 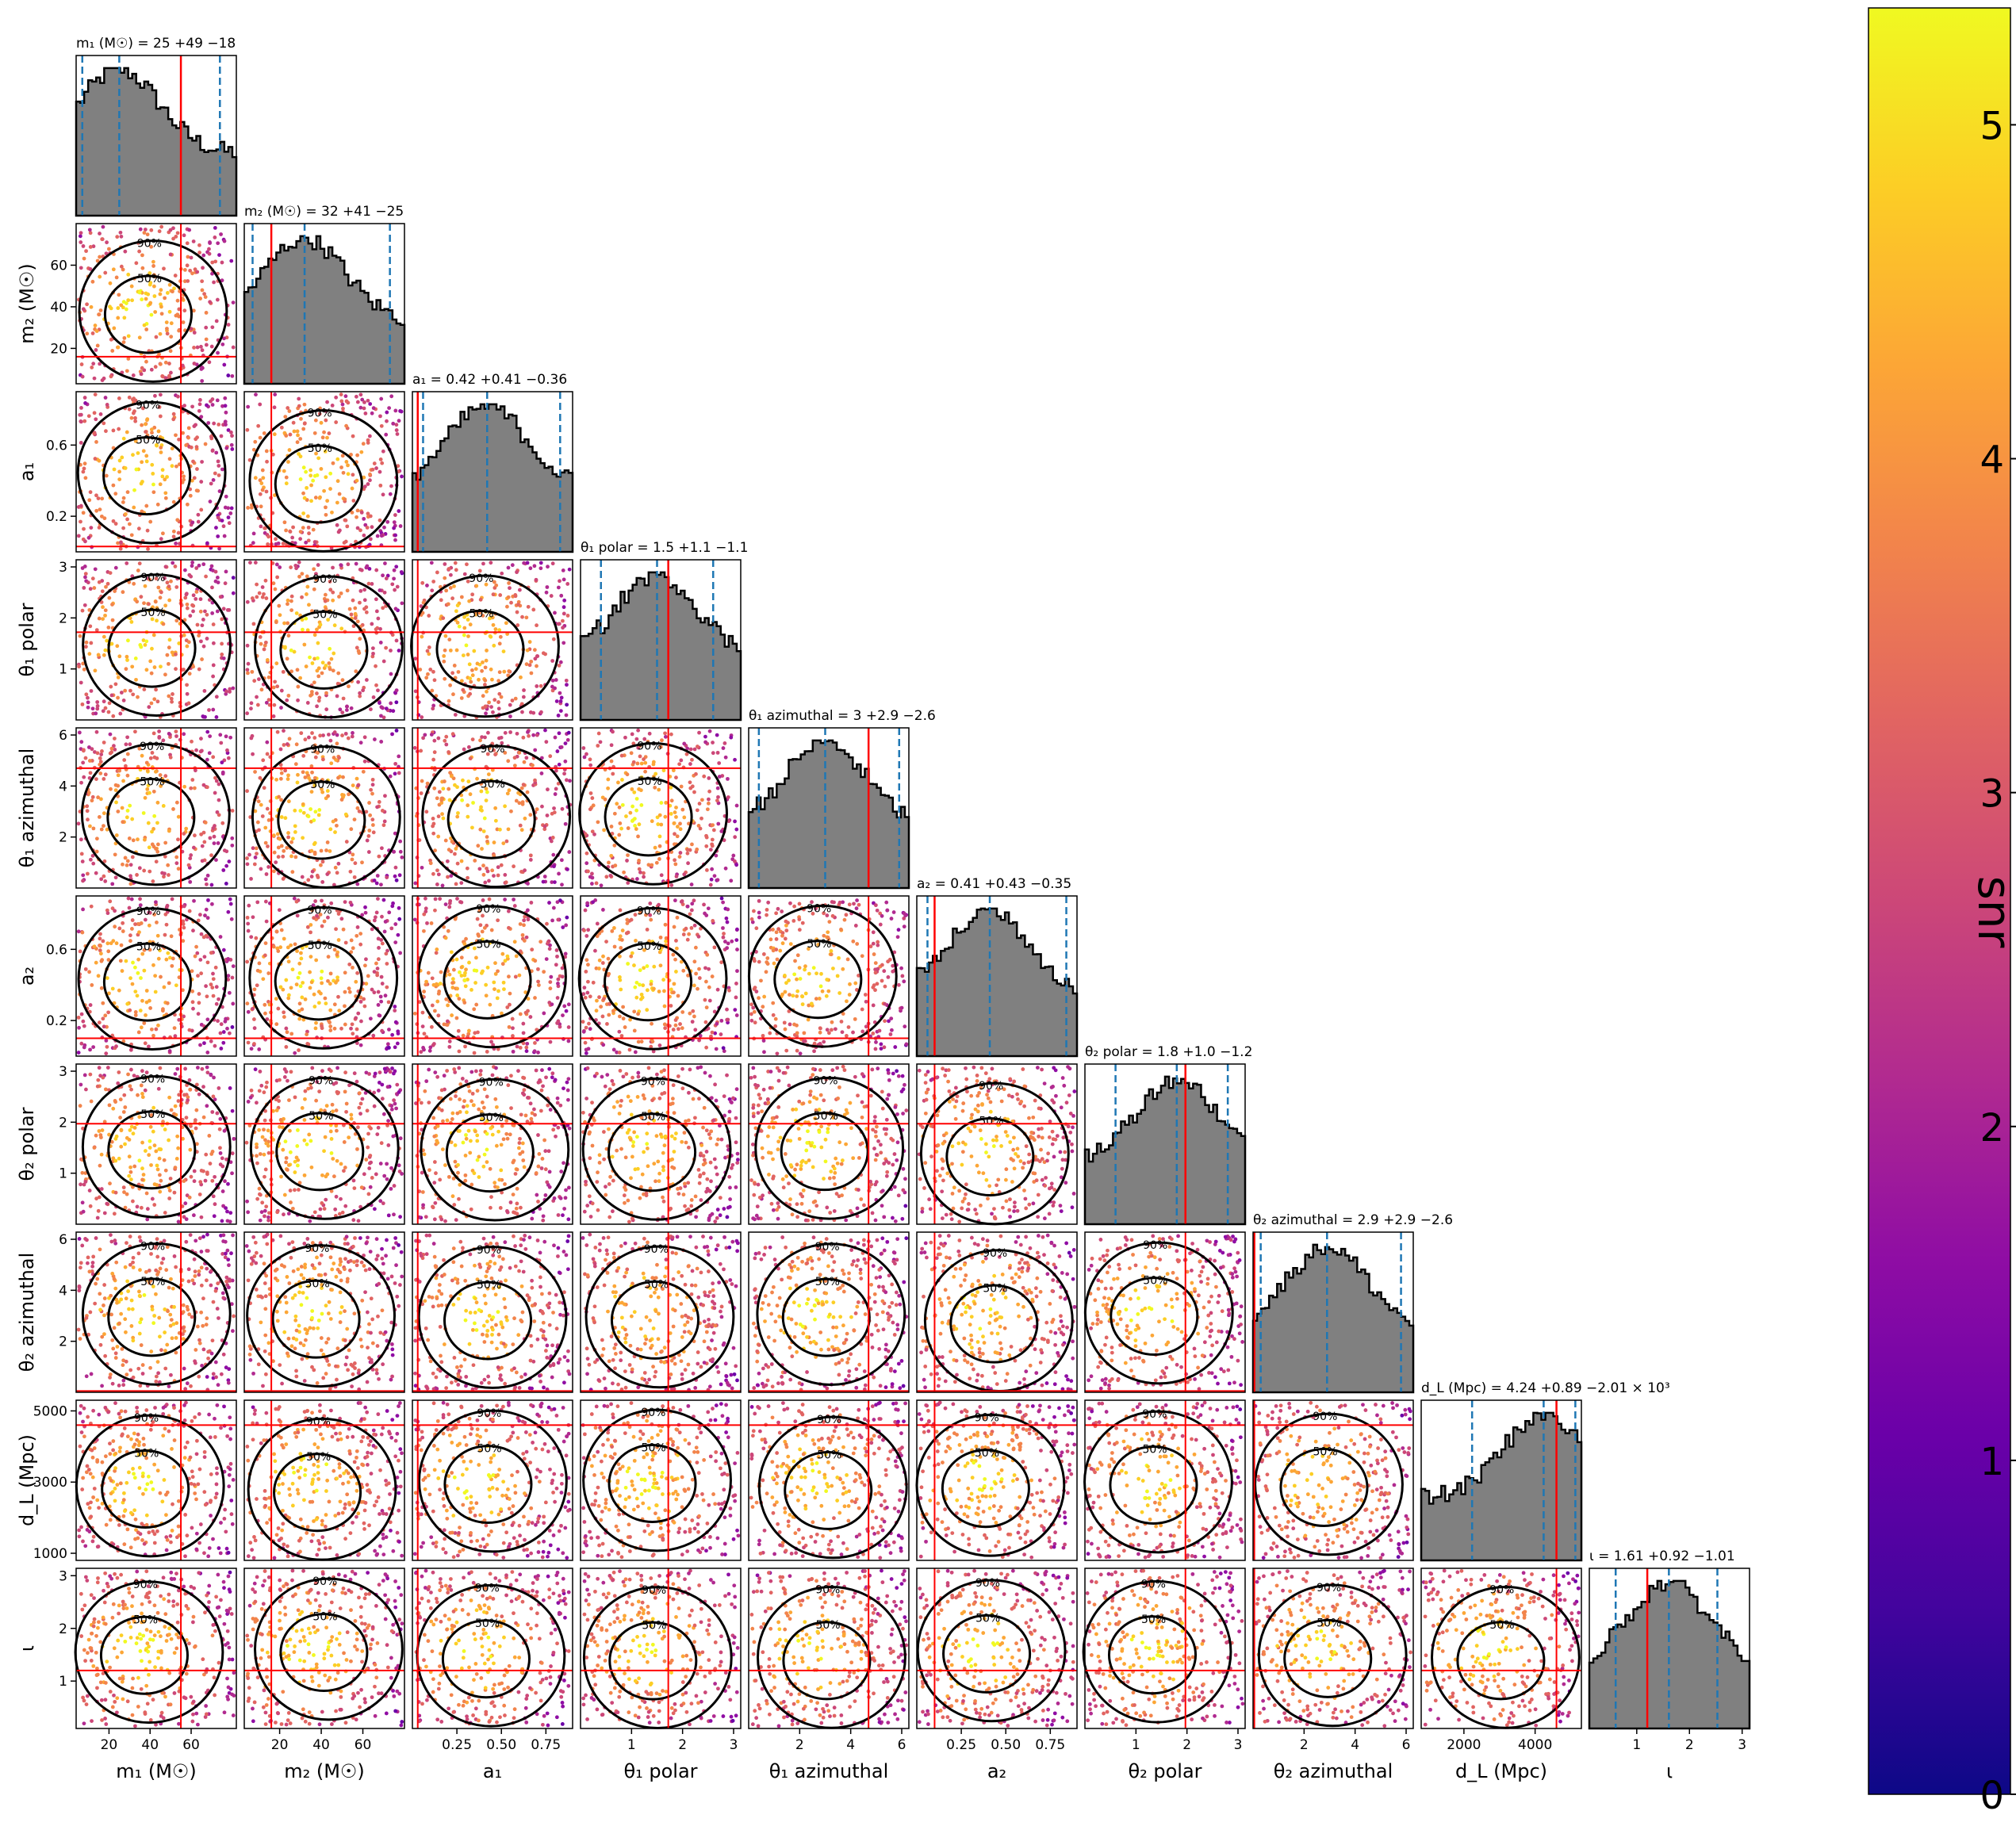 What do you see at coordinates (156, 472) in the screenshot?
I see `panel-frame` at bounding box center [156, 472].